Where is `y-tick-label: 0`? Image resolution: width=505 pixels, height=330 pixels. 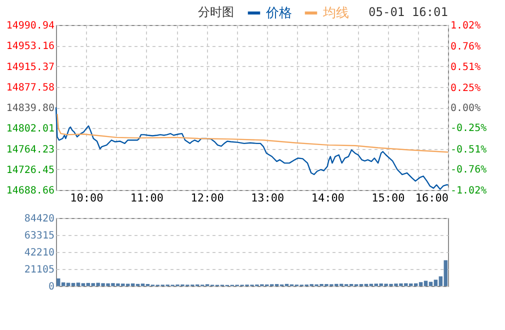
y-tick-label: 0 is located at coordinates (51, 287).